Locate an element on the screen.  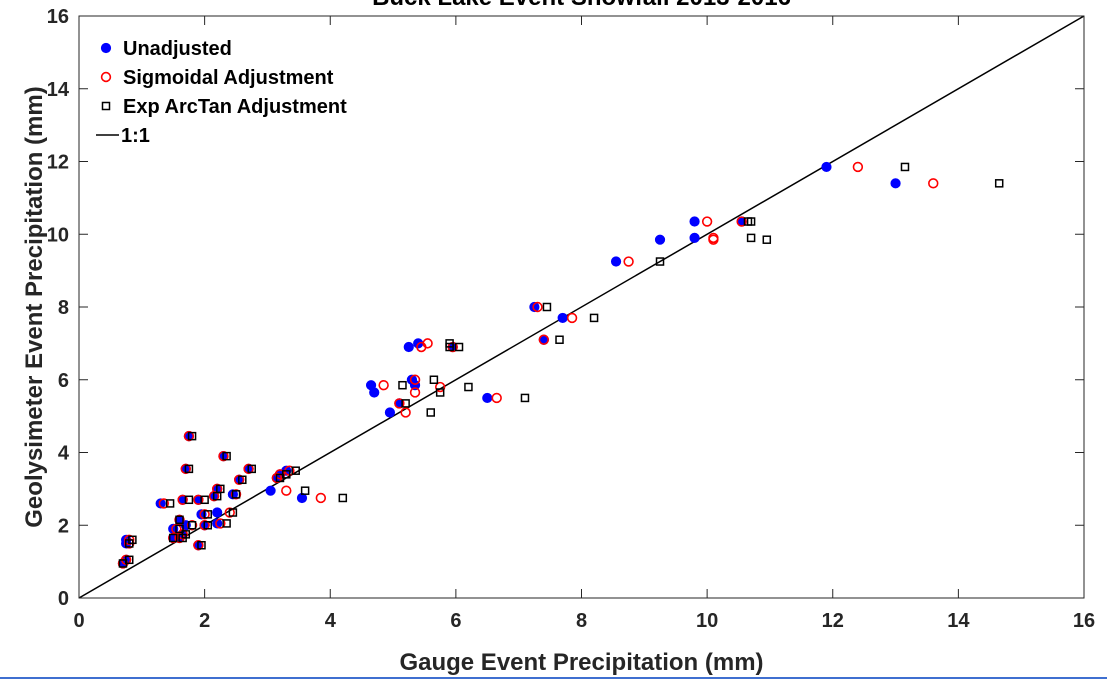
y-tick-label: 6 is located at coordinates (63, 381).